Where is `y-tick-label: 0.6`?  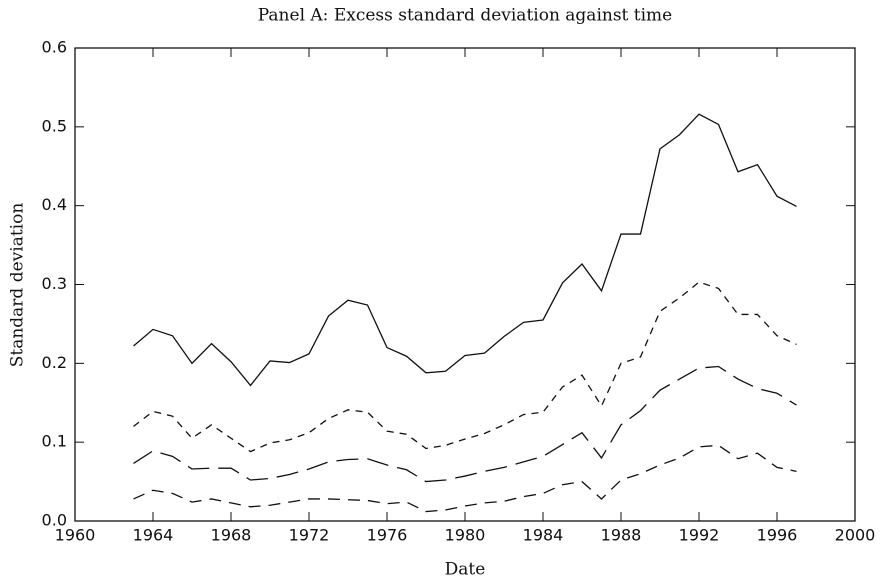
y-tick-label: 0.6 is located at coordinates (54, 47).